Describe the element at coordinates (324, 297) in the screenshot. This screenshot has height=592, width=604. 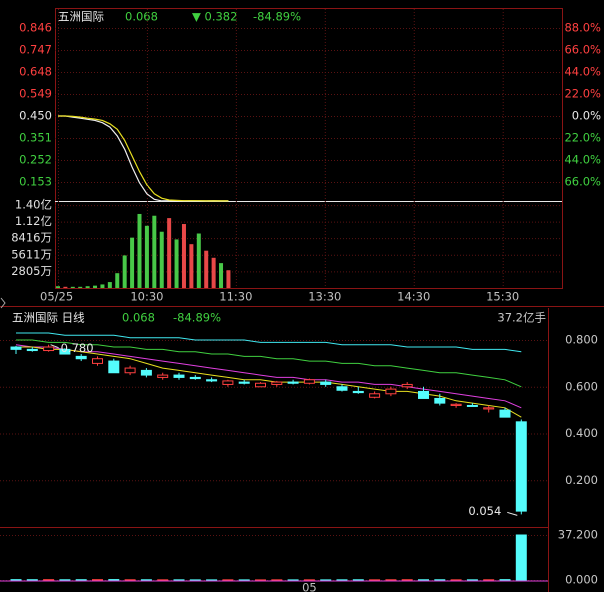
I see `x-tick-label: 13:30` at that location.